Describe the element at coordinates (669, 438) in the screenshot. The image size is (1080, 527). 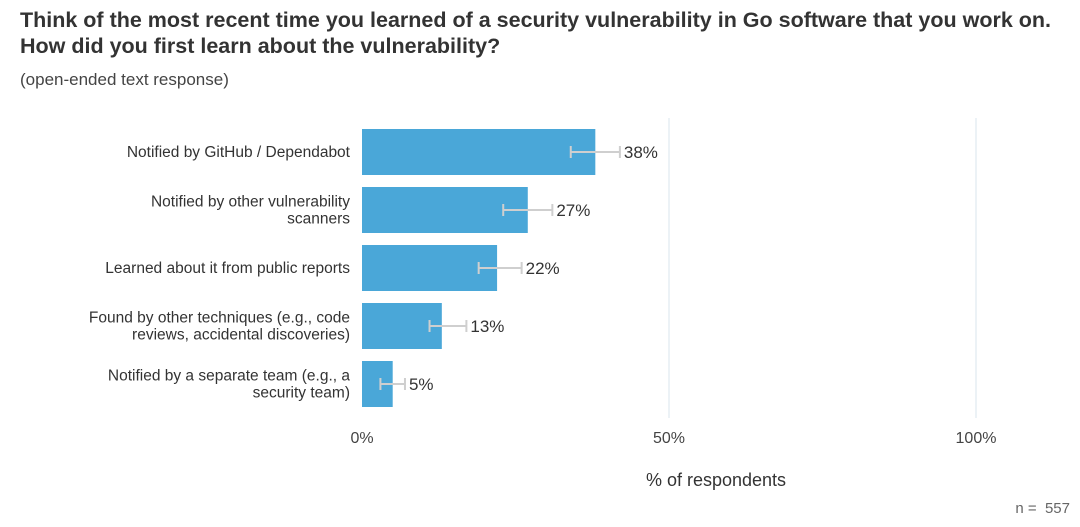
I see `x-tick-label: 50%` at that location.